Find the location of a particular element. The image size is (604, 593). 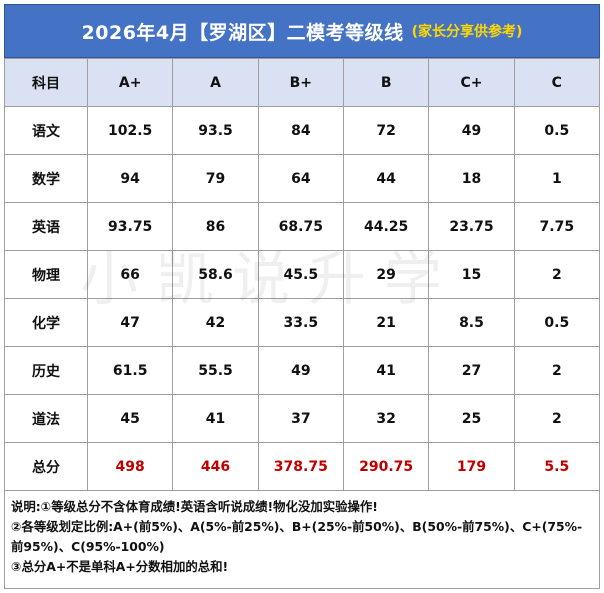

score-cell: 37 is located at coordinates (300, 418).